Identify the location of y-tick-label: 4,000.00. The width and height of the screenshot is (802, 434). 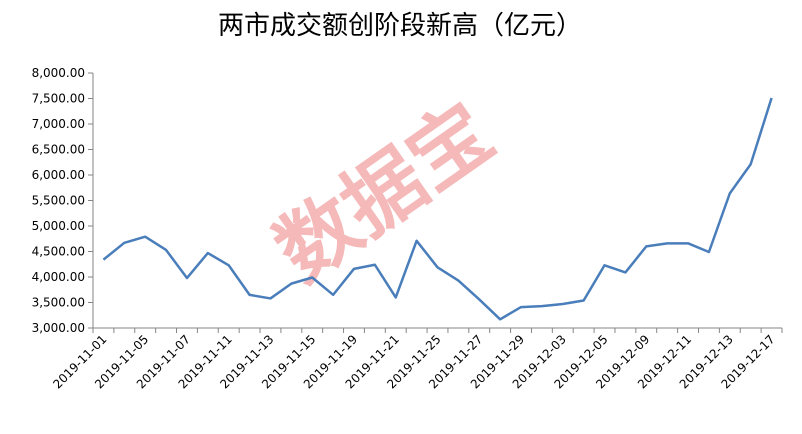
(58, 277).